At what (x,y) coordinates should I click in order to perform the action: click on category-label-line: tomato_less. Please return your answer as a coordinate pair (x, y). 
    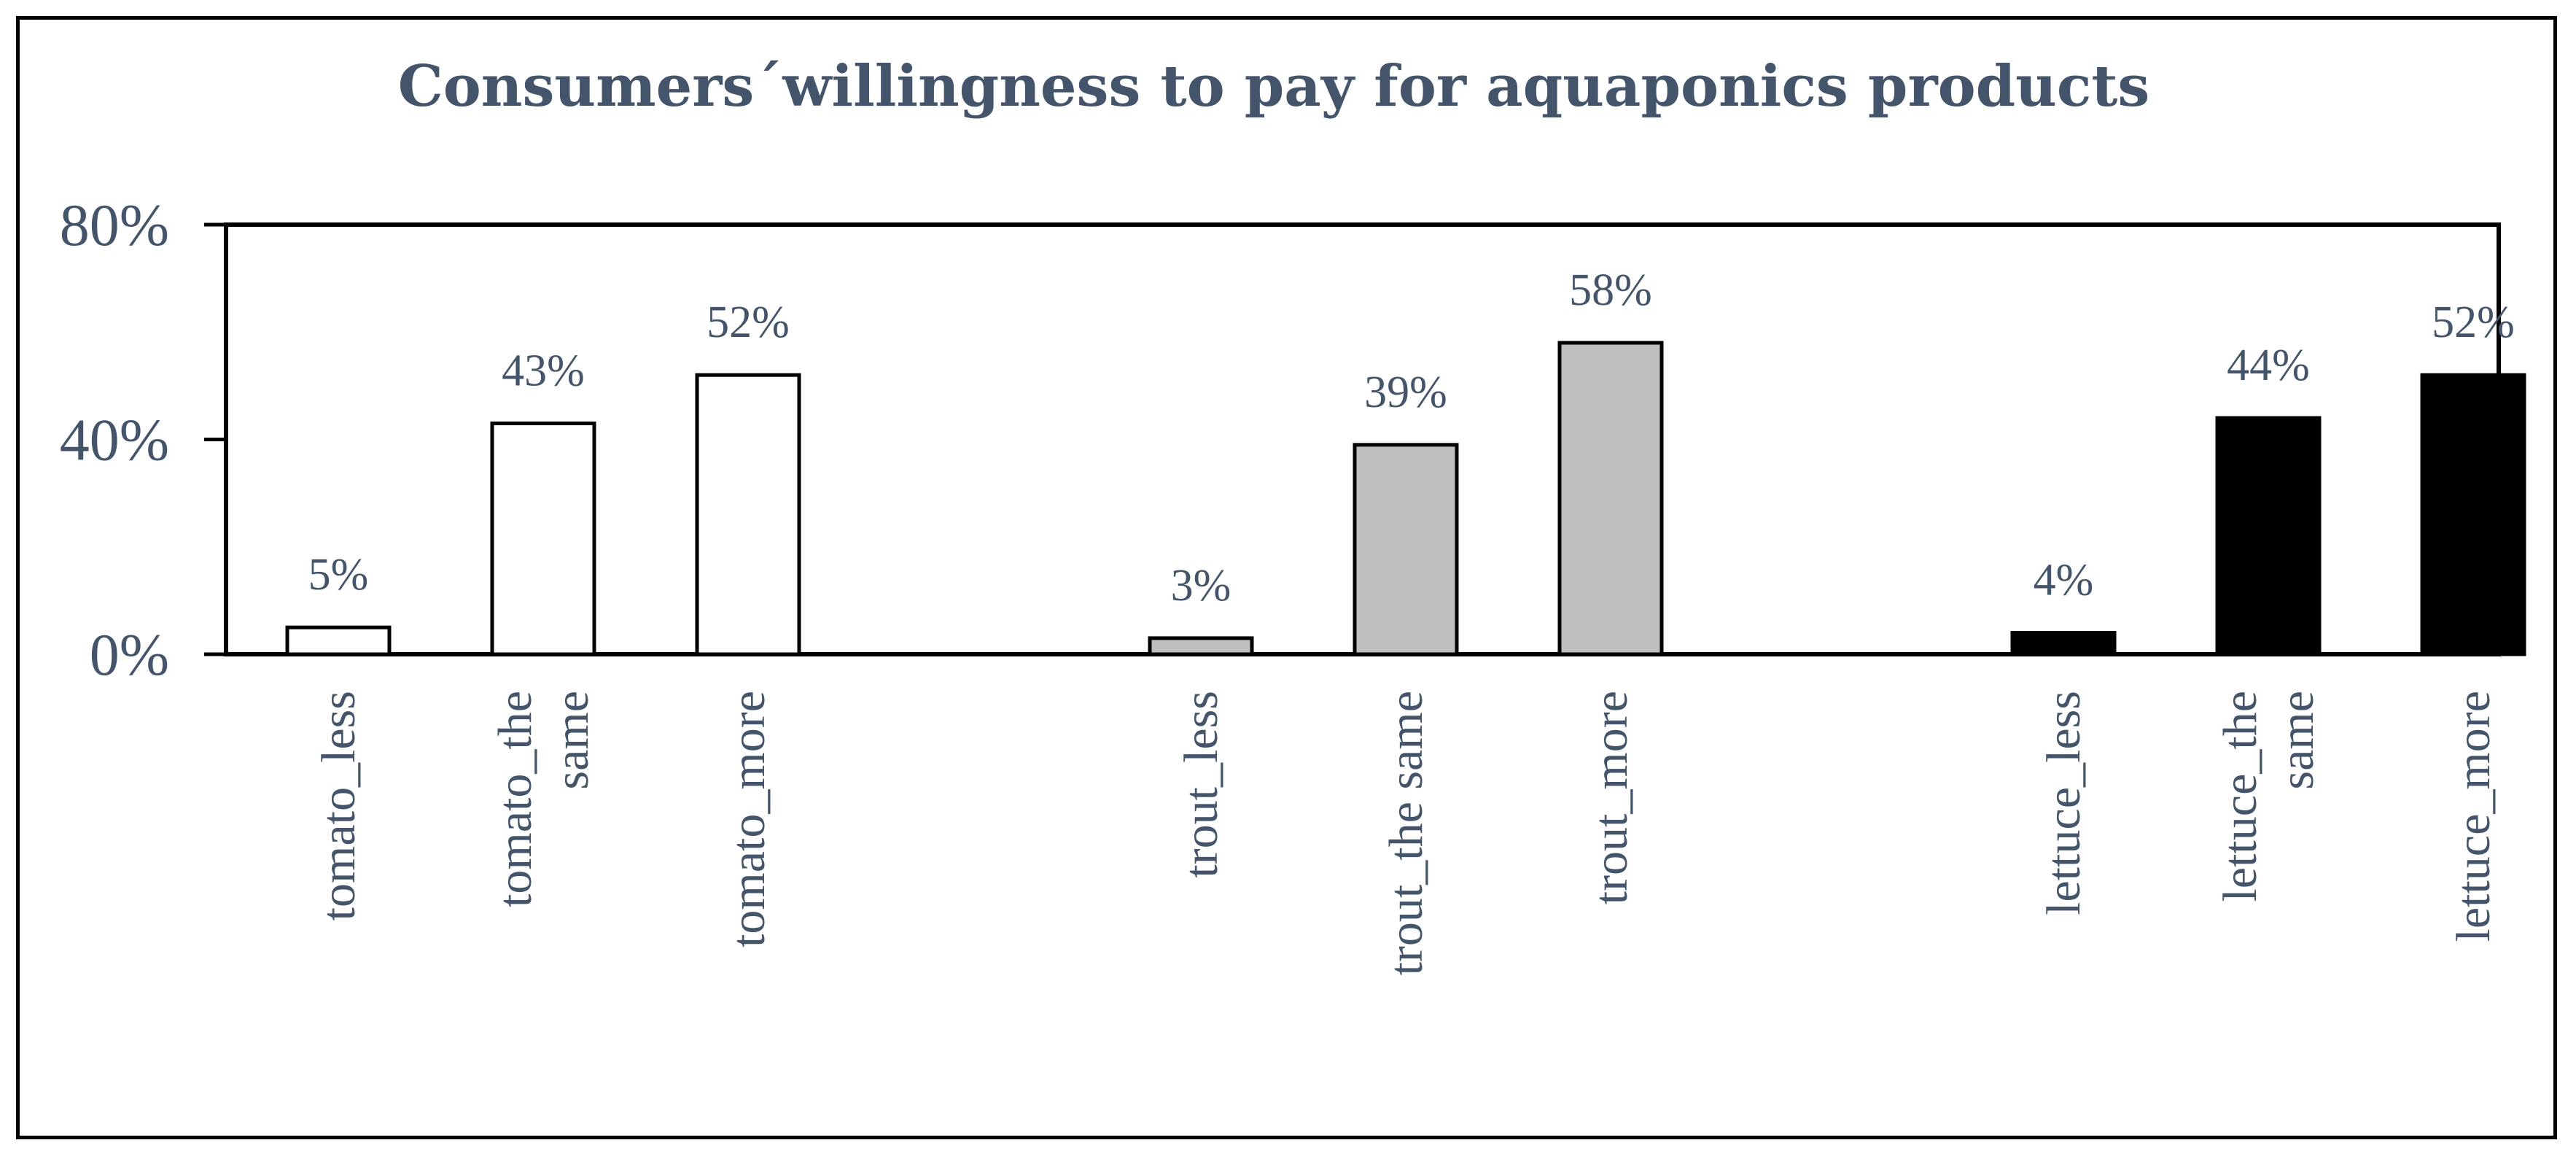
    Looking at the image, I should click on (338, 806).